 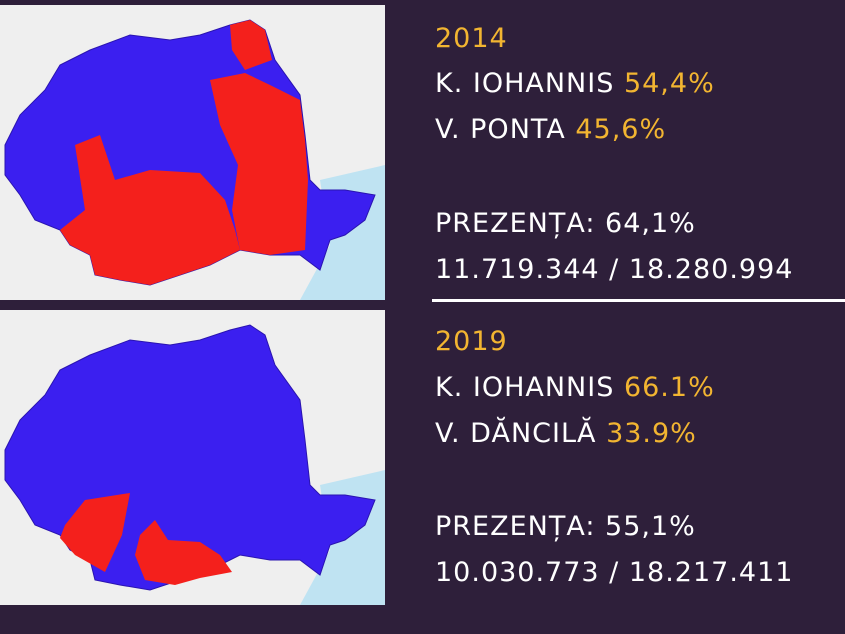 What do you see at coordinates (621, 129) in the screenshot?
I see `candidate-result: 45,6%` at bounding box center [621, 129].